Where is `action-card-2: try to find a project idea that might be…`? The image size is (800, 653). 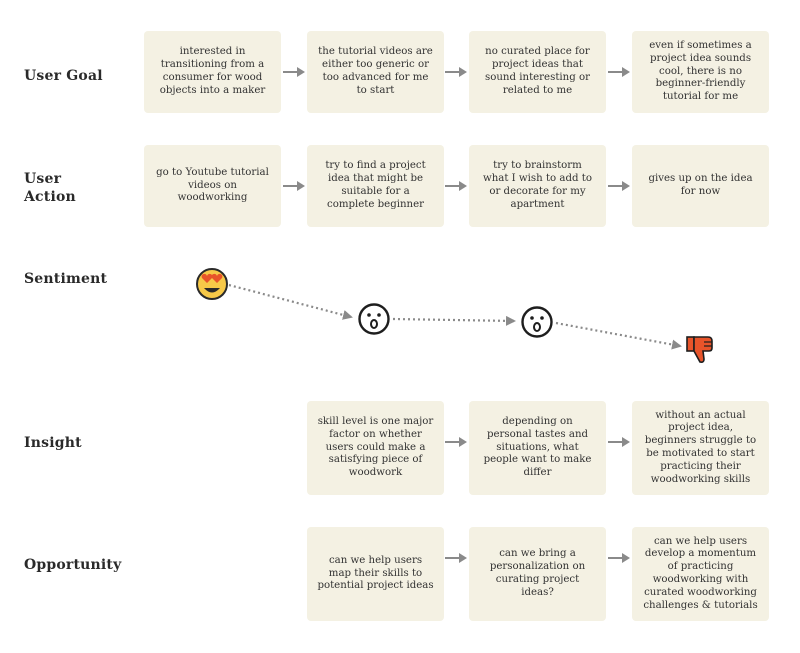
action-card-2: try to find a project idea that might be… is located at coordinates (375, 186).